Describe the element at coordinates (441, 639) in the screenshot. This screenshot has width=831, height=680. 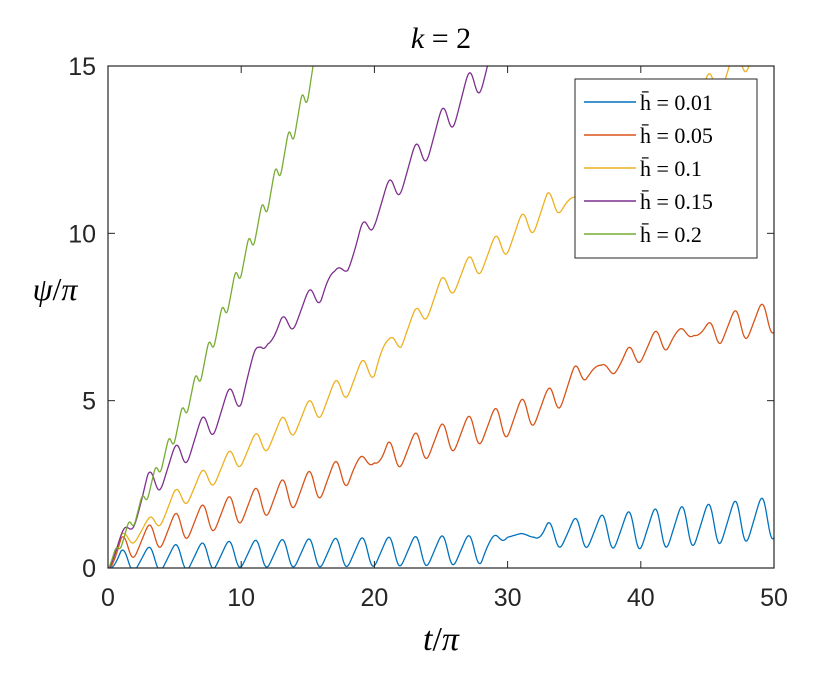
I see `x-axis-label: t/π` at that location.